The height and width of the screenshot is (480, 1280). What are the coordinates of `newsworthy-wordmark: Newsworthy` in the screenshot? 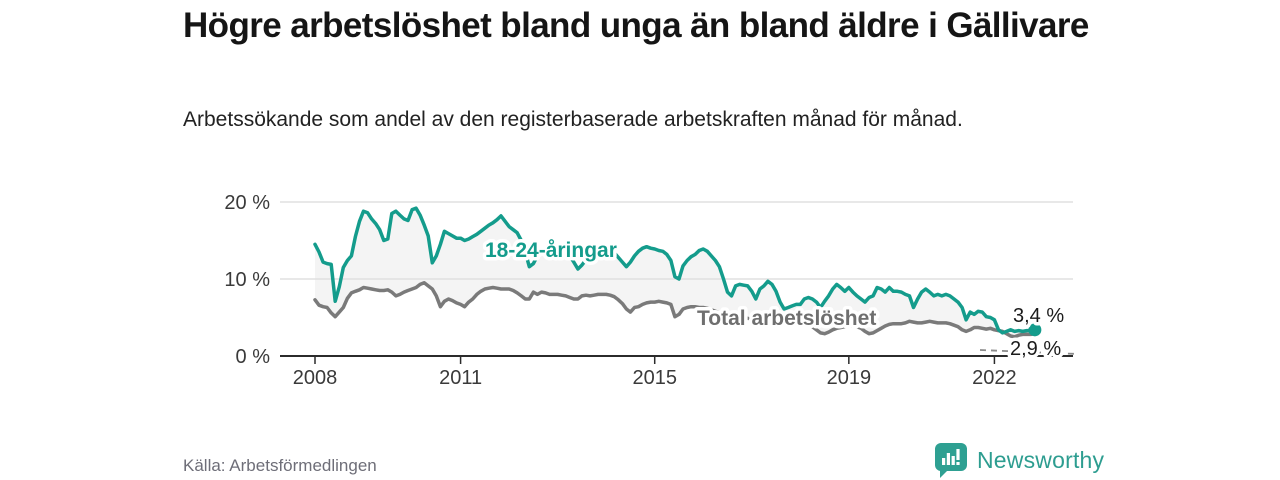 It's located at (1041, 460).